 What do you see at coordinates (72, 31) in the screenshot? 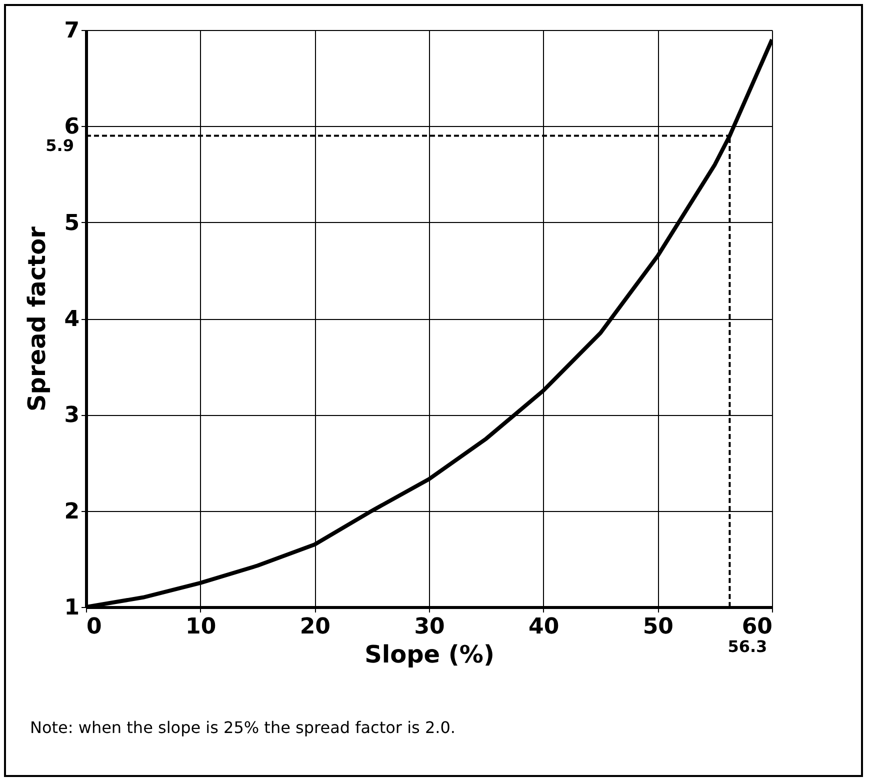
I see `y-tick-label: 7` at bounding box center [72, 31].